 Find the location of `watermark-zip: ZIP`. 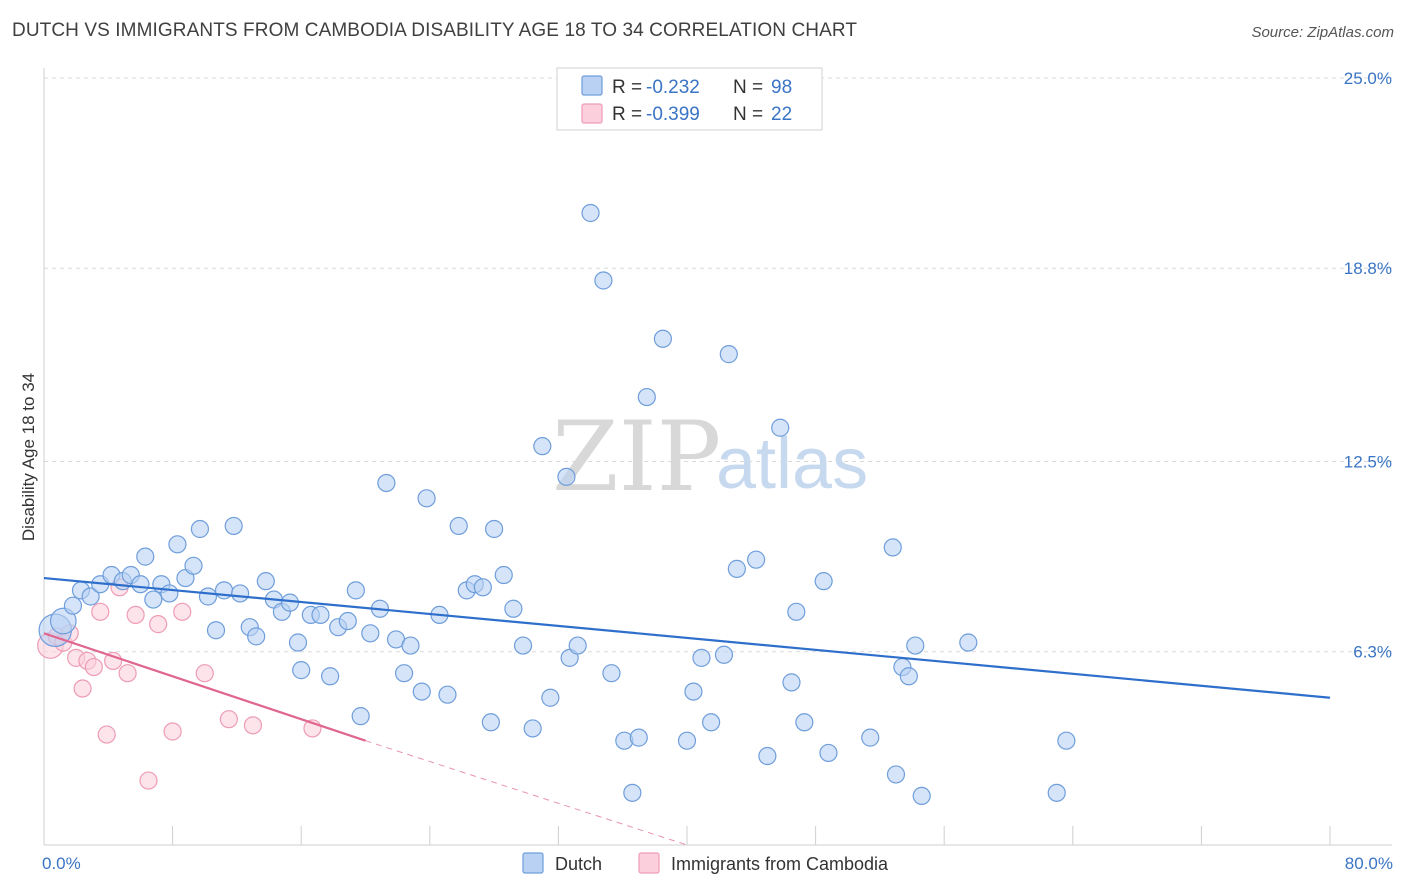

watermark-zip: ZIP is located at coordinates (636, 457).